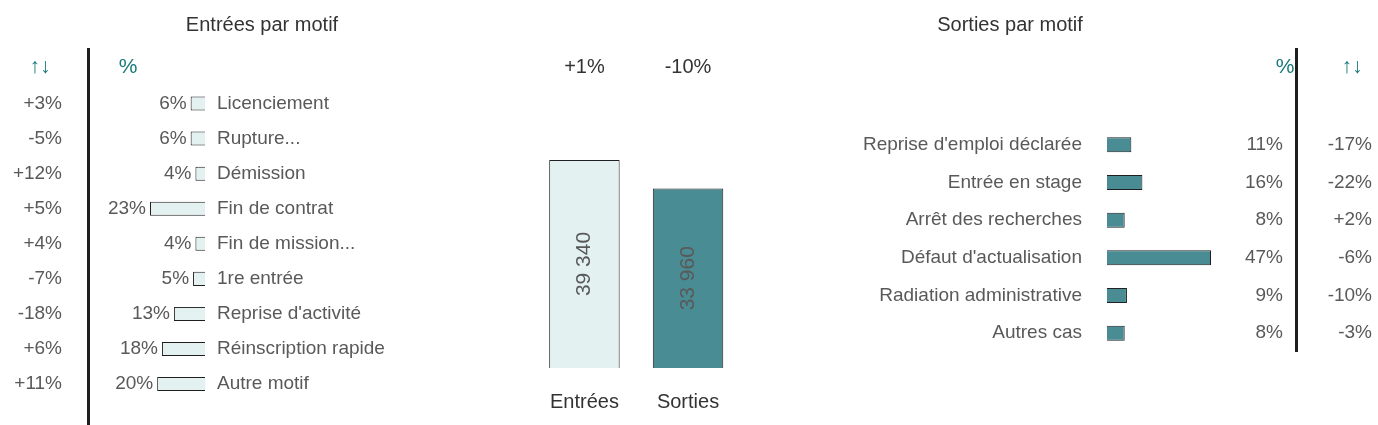 This screenshot has width=1378, height=425. Describe the element at coordinates (1350, 144) in the screenshot. I see `text: -17%` at that location.